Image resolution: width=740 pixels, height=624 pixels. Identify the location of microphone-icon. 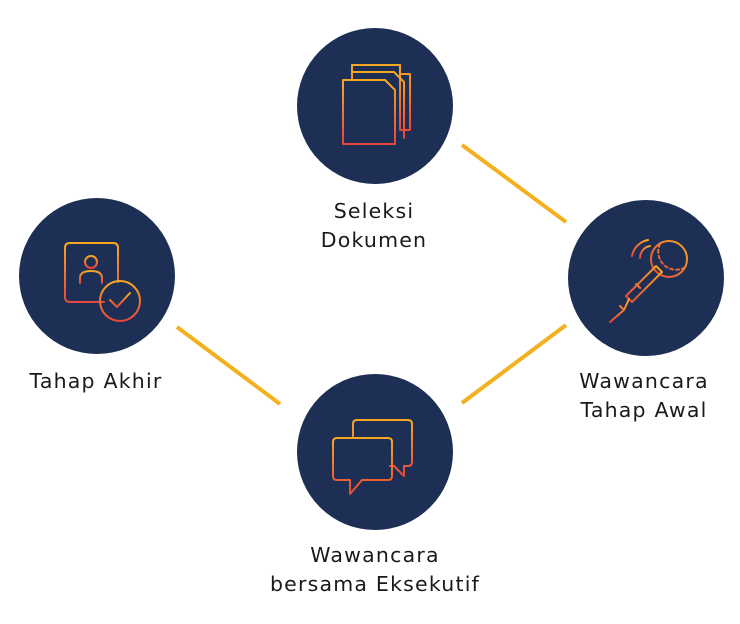
(648, 281).